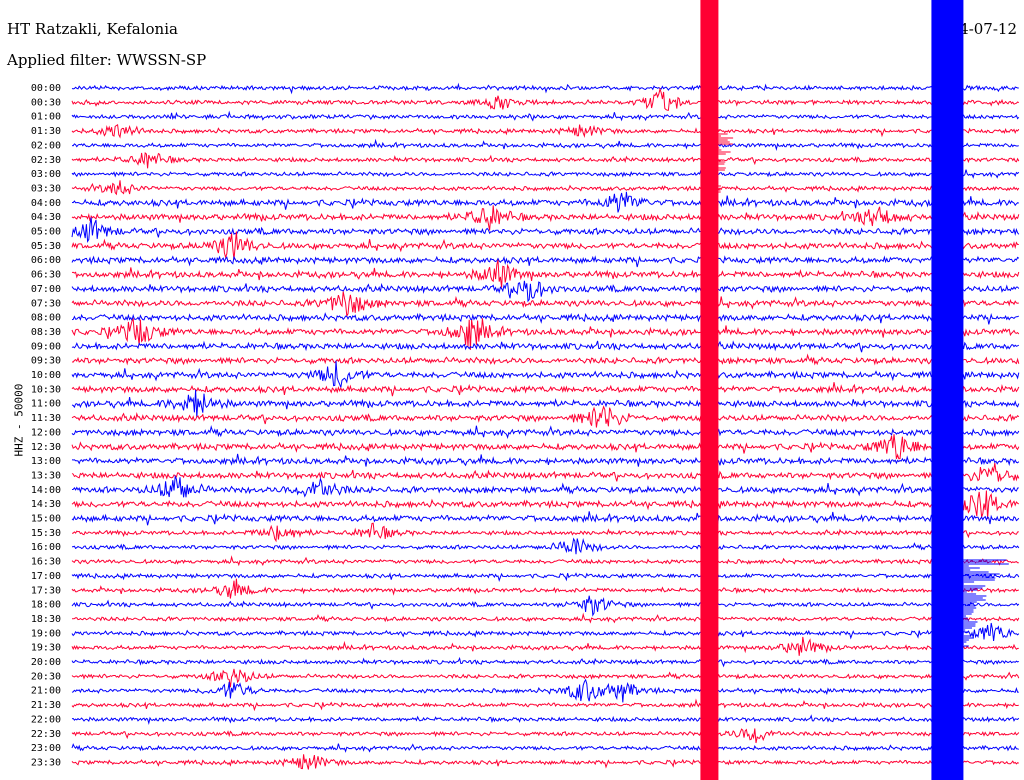  I want to click on time-tick-label: 11:30, so click(46, 418).